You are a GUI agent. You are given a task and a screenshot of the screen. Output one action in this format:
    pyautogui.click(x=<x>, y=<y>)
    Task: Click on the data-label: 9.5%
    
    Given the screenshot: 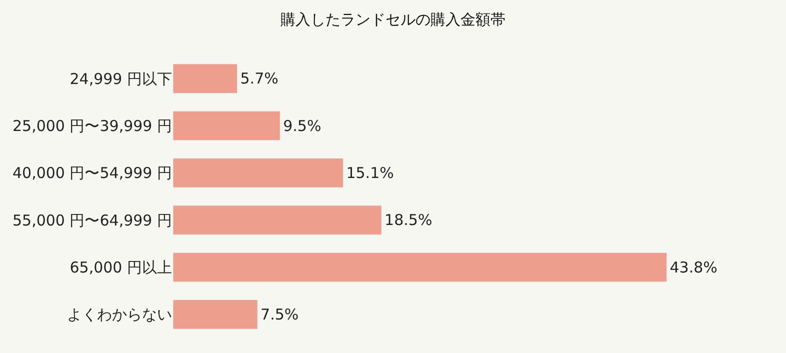 What is the action you would take?
    pyautogui.click(x=302, y=125)
    